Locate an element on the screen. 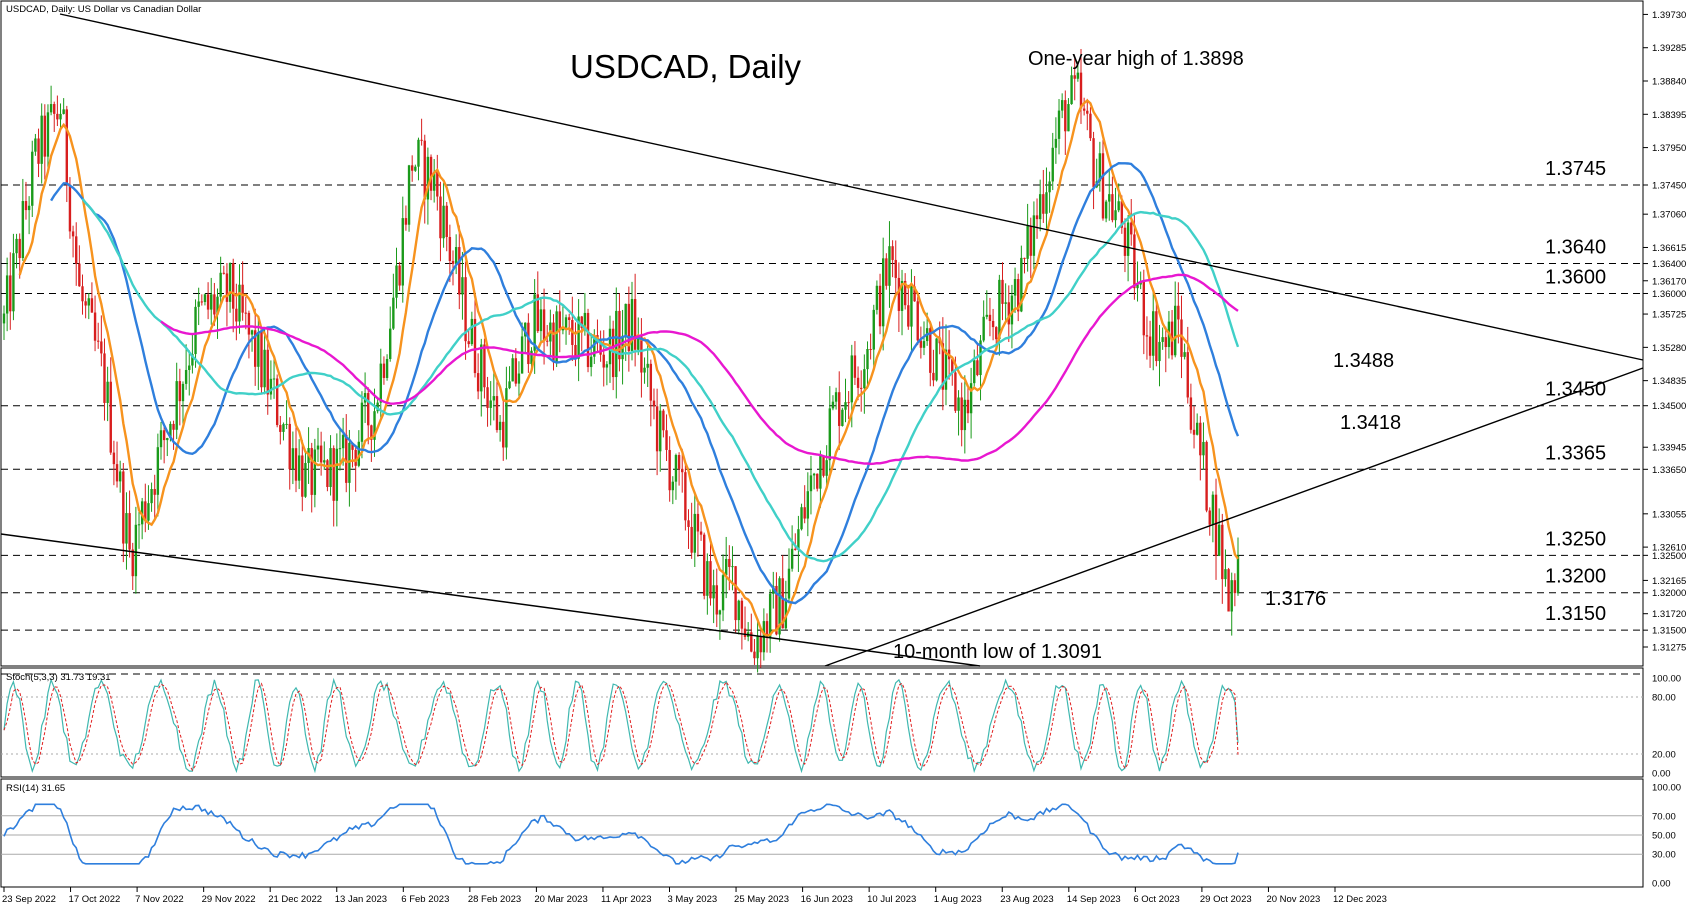 This screenshot has height=909, width=1689. price-tick-label: 1.33055 is located at coordinates (1669, 514).